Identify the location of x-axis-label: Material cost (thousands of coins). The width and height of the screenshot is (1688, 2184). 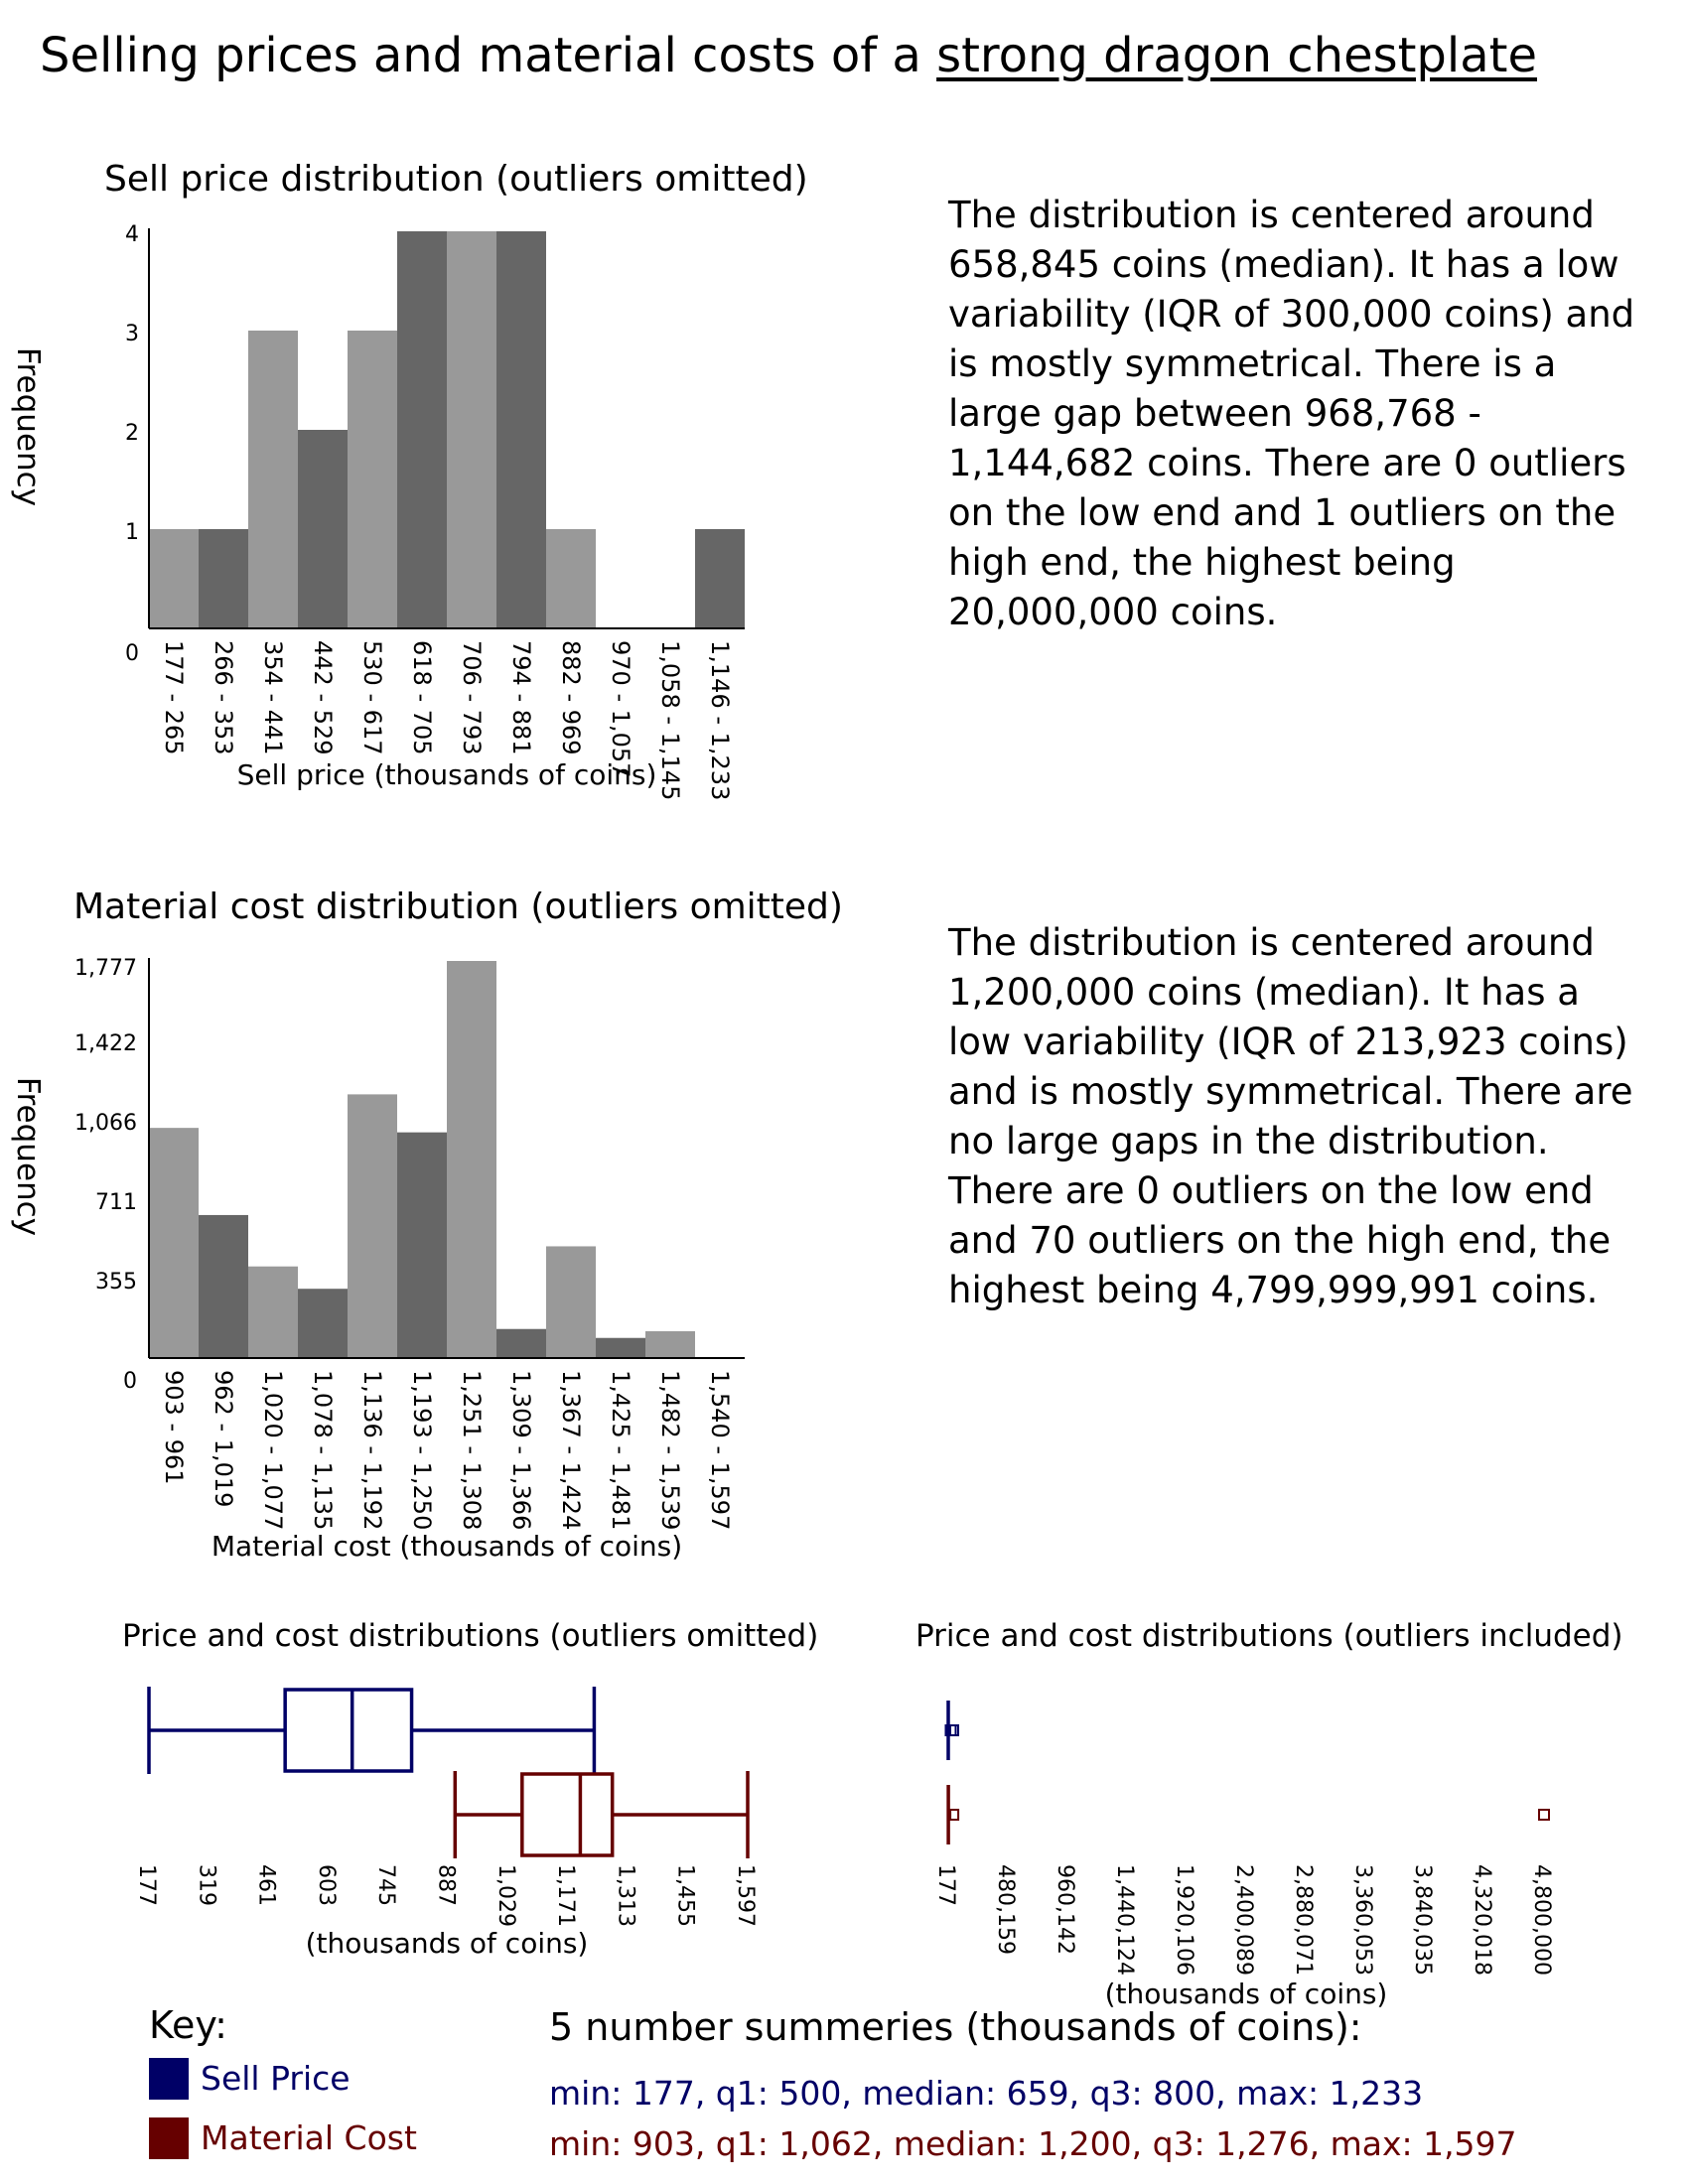
(446, 1546).